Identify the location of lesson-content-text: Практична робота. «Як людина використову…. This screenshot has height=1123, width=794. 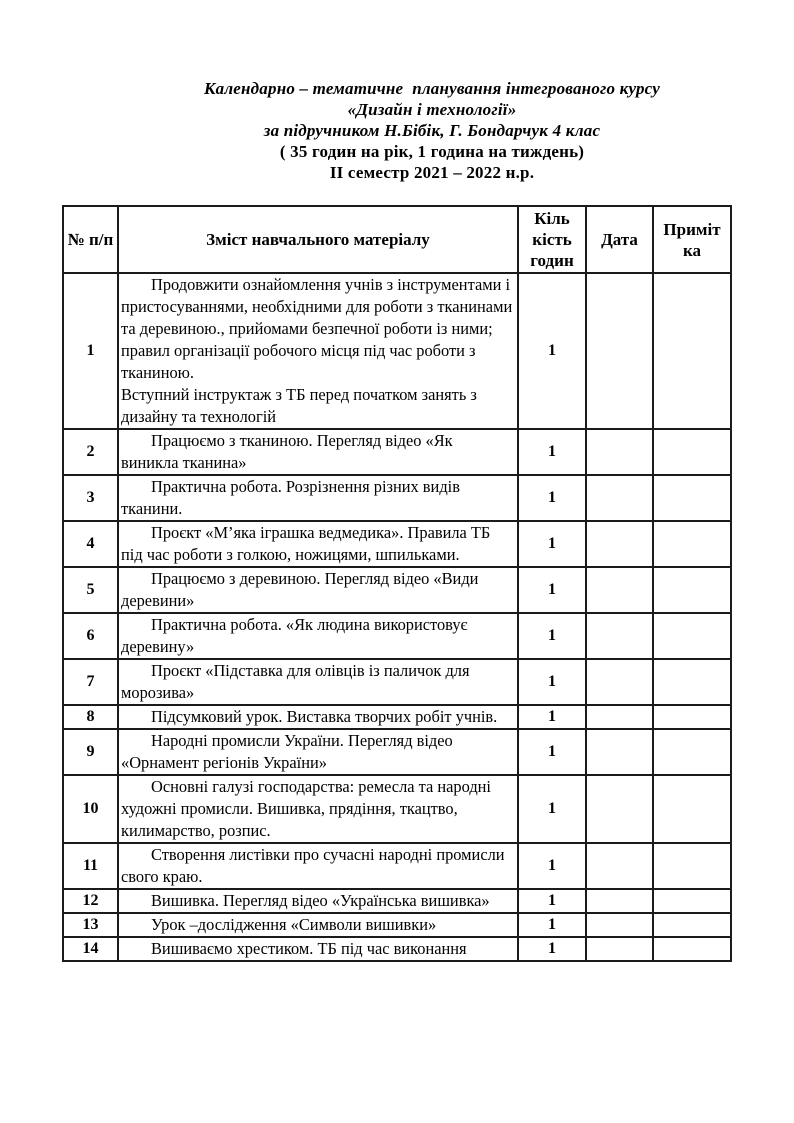
(294, 635).